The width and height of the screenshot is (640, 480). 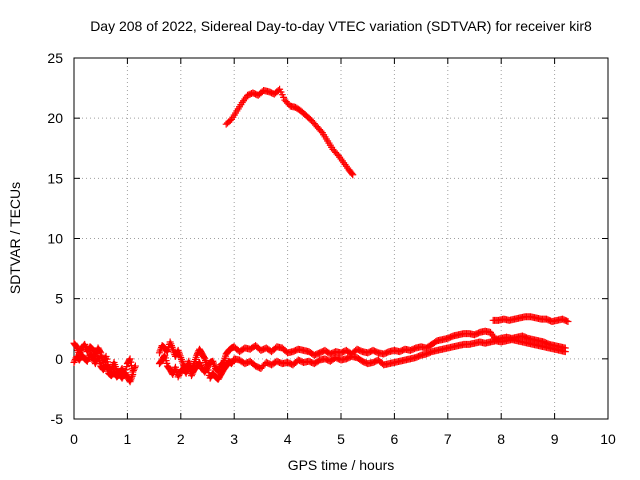 I want to click on x-tick-label: 9, so click(x=555, y=439).